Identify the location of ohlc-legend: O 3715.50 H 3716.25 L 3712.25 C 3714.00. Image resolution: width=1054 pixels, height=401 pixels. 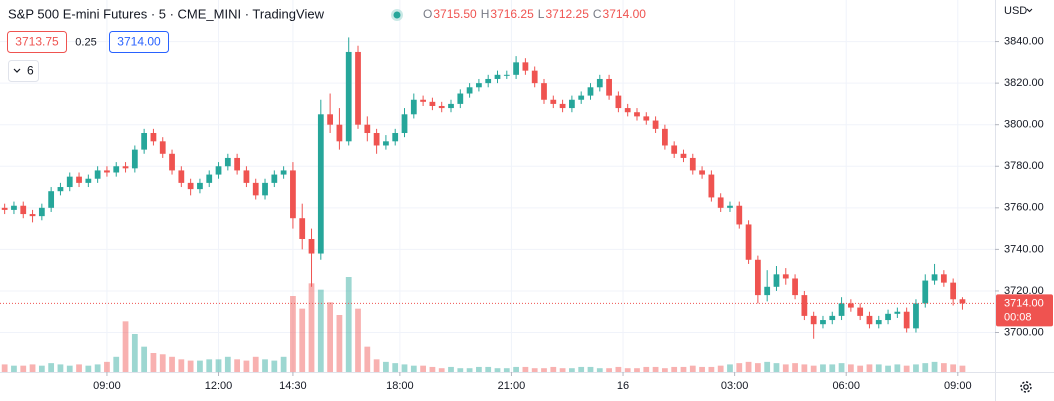
(534, 14).